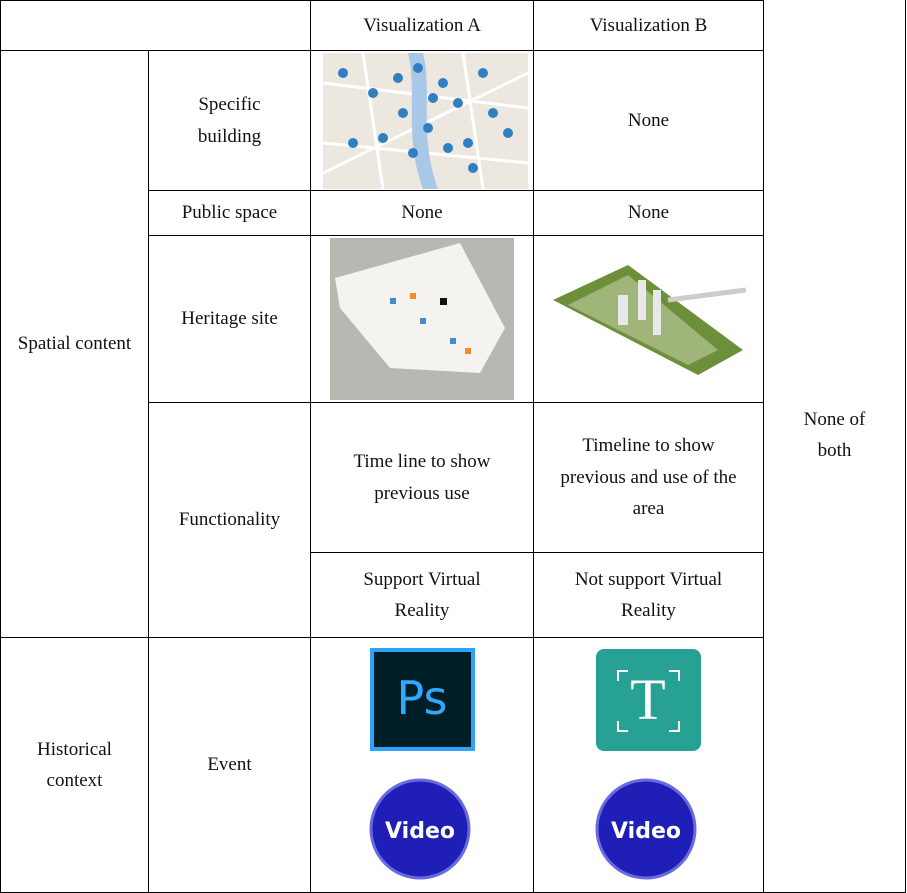  Describe the element at coordinates (229, 520) in the screenshot. I see `row-label: Functionality` at that location.